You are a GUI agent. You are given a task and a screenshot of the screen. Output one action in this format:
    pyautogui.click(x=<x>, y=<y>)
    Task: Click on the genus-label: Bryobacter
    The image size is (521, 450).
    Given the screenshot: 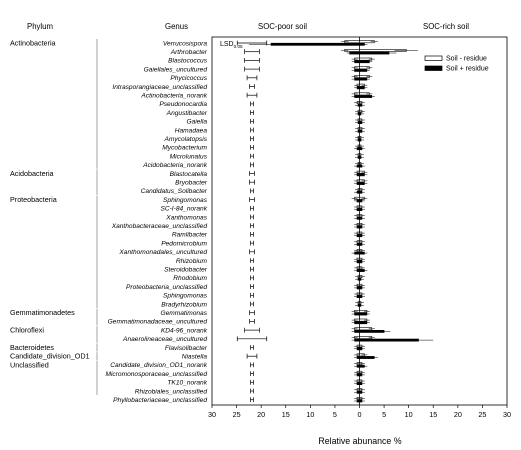 What is the action you would take?
    pyautogui.click(x=191, y=183)
    